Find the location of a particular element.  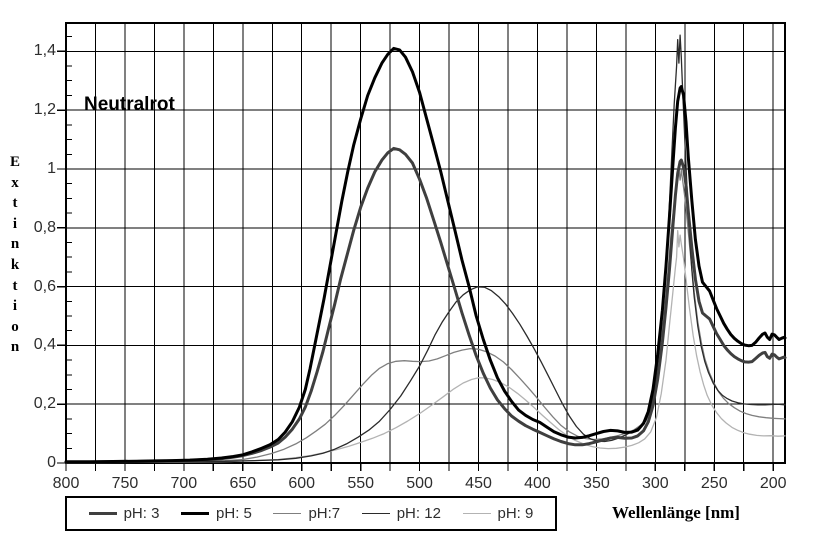

legend-label: pH: 9 is located at coordinates (515, 513).